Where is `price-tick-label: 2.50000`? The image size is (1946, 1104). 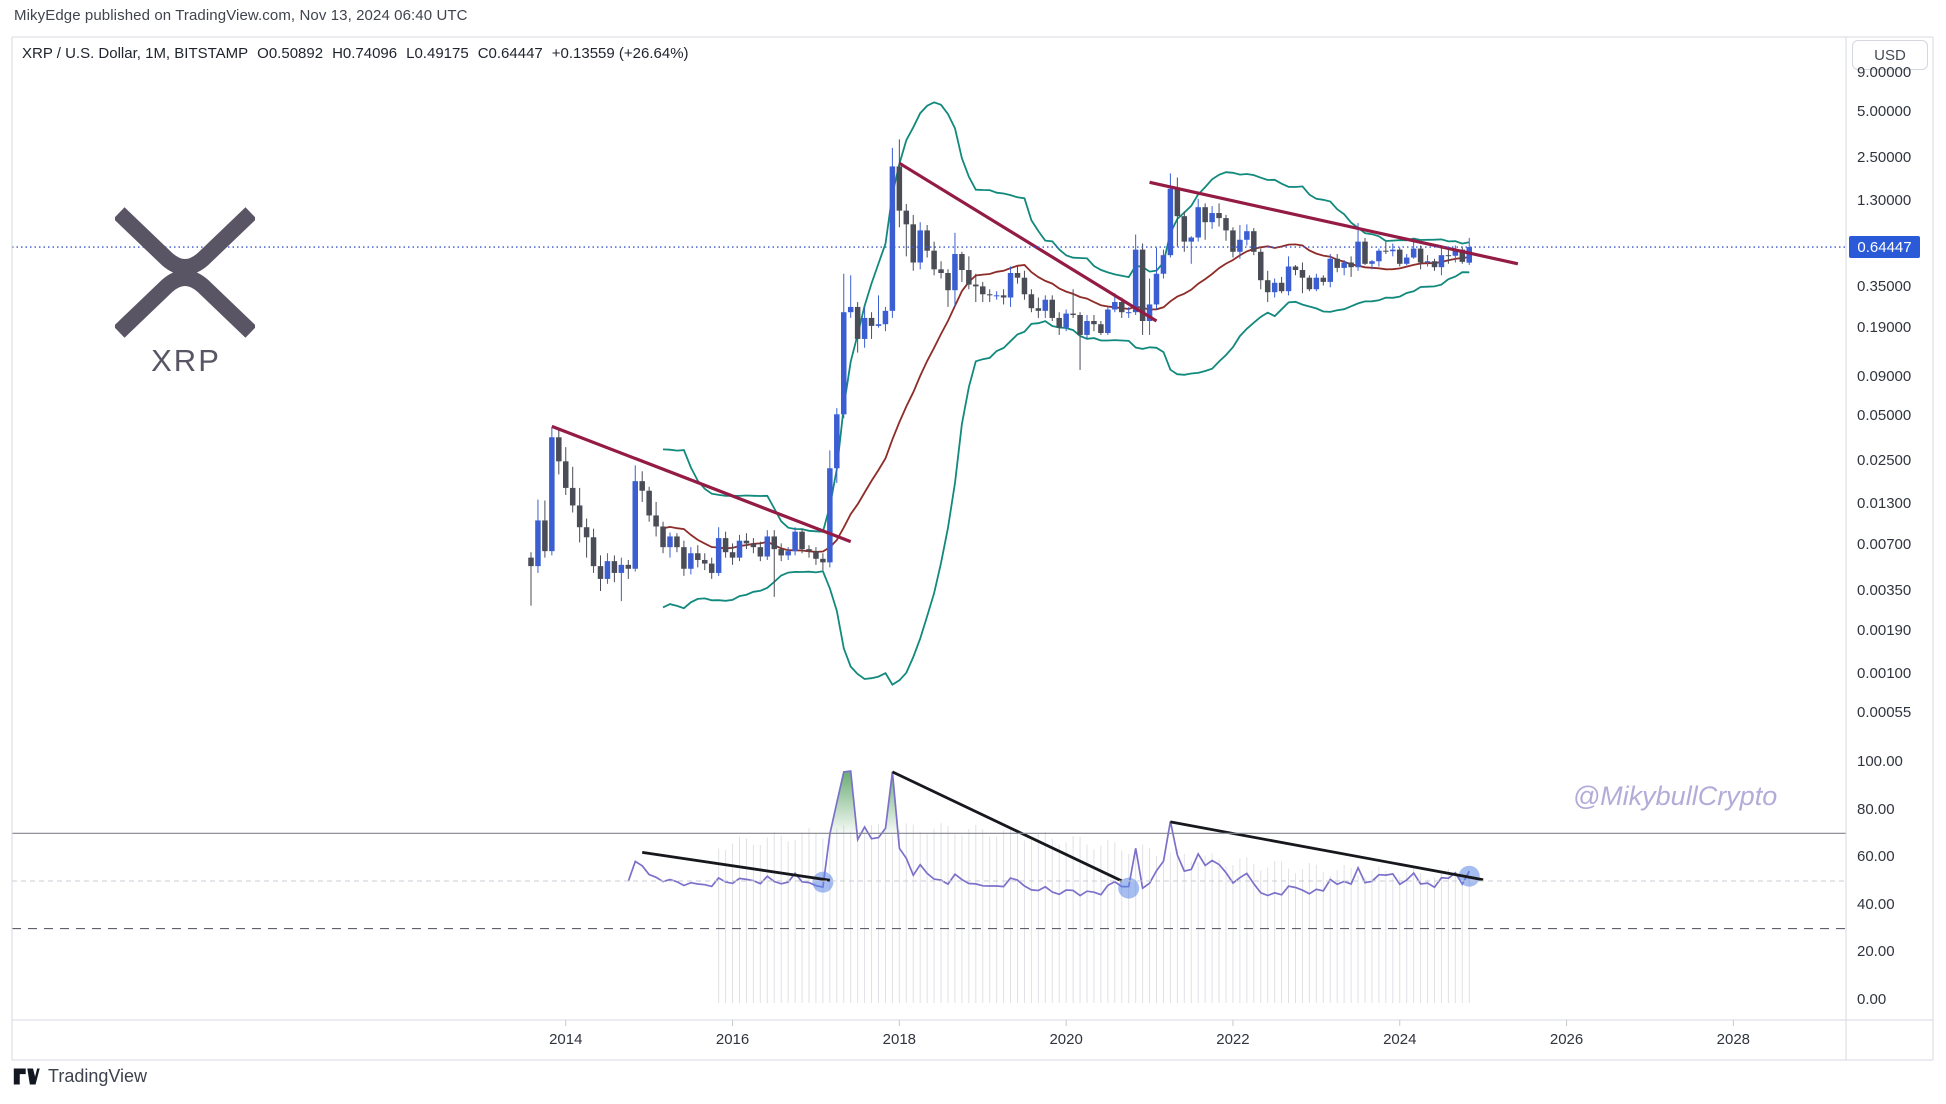 price-tick-label: 2.50000 is located at coordinates (1884, 157).